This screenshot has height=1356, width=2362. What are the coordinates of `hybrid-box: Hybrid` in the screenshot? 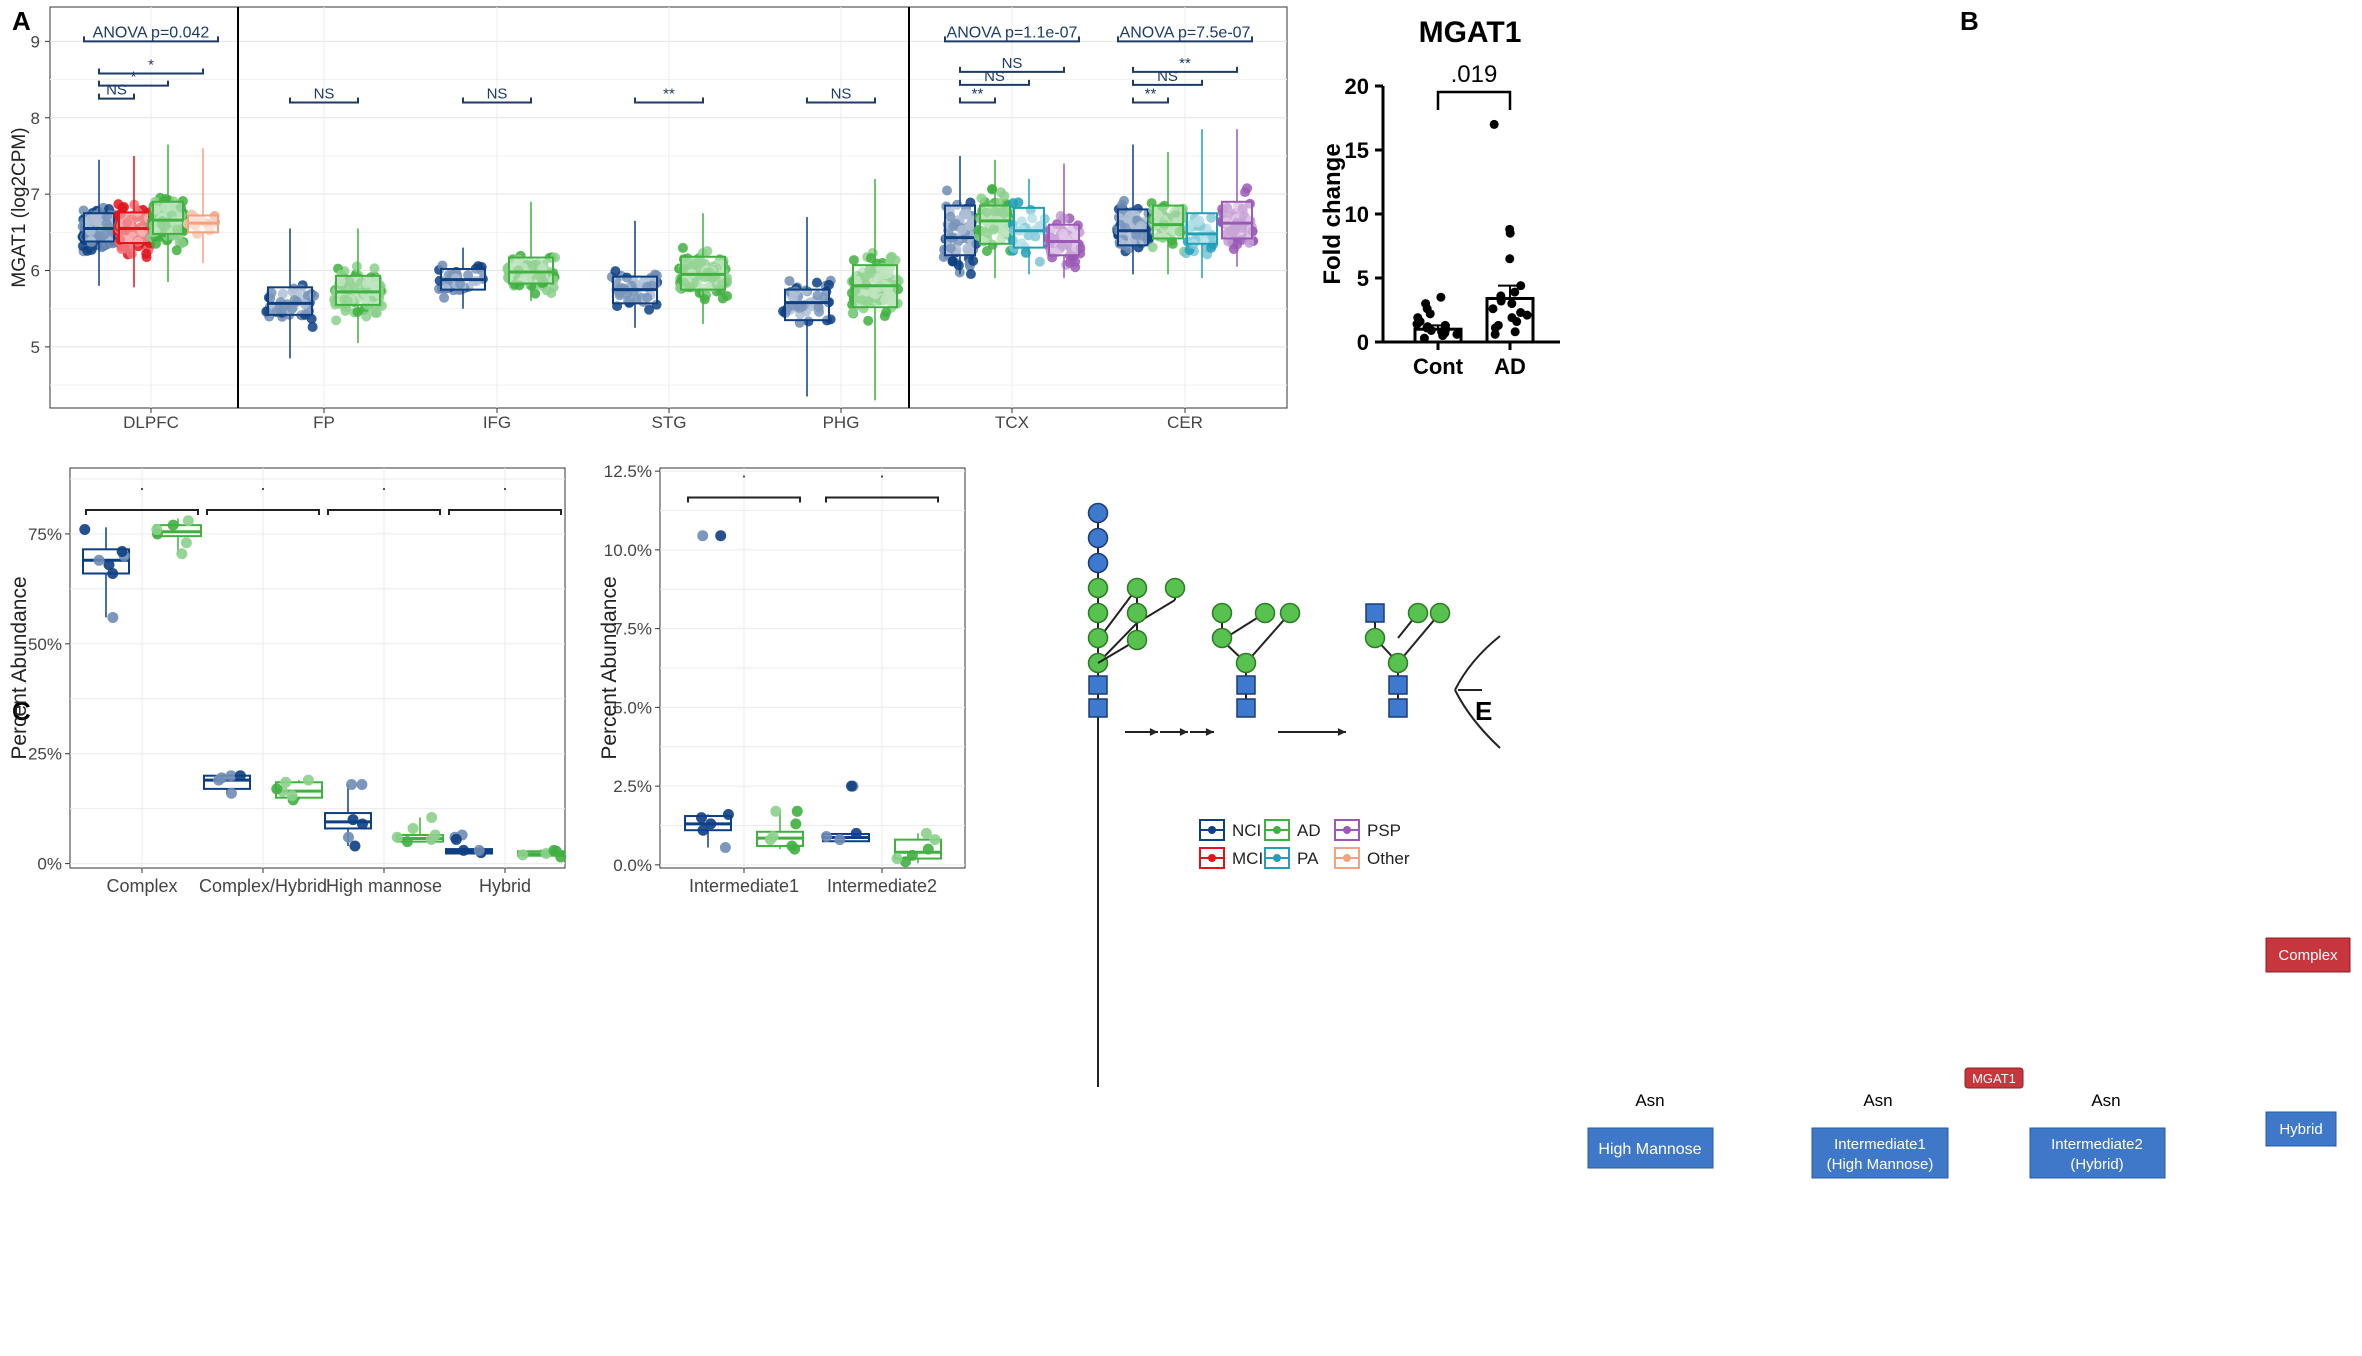 It's located at (2301, 1129).